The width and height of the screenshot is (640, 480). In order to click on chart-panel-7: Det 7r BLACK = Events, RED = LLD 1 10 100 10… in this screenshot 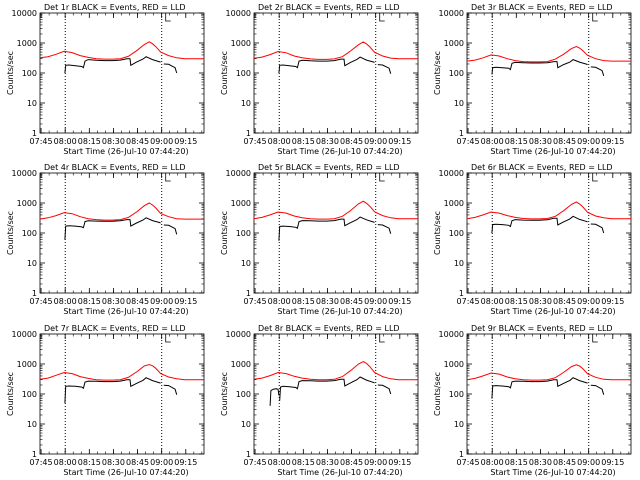, I will do `click(105, 400)`.